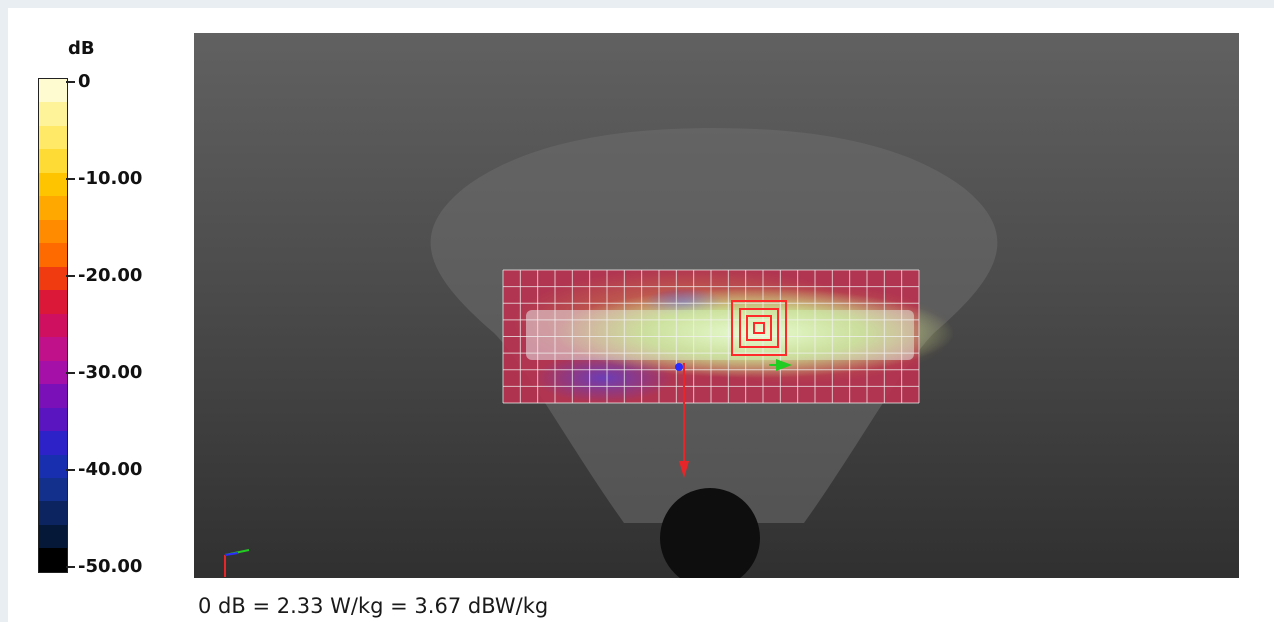 This screenshot has height=622, width=1274. What do you see at coordinates (110, 178) in the screenshot?
I see `colorbar-tick-label: -10.00` at bounding box center [110, 178].